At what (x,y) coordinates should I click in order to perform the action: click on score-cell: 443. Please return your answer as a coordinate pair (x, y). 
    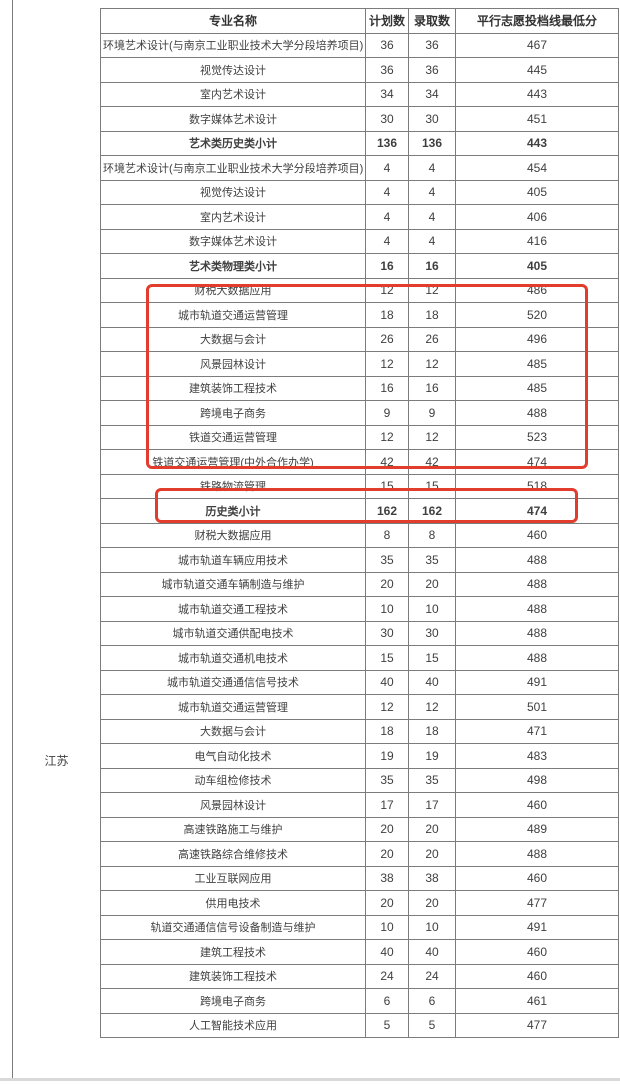
    Looking at the image, I should click on (537, 143).